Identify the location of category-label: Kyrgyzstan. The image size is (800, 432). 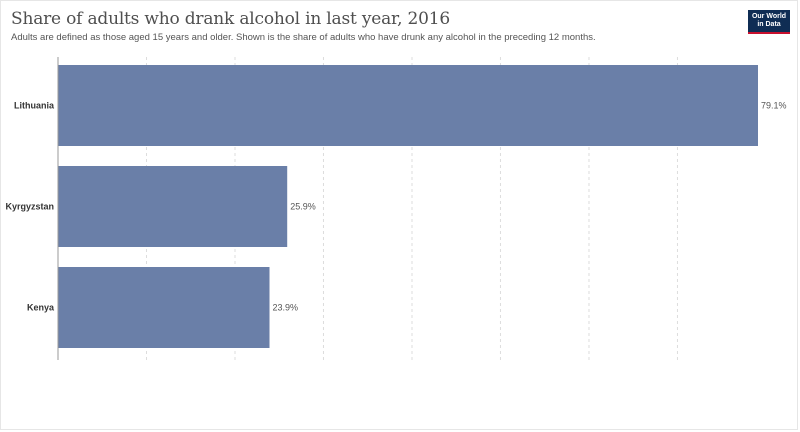
(29, 207).